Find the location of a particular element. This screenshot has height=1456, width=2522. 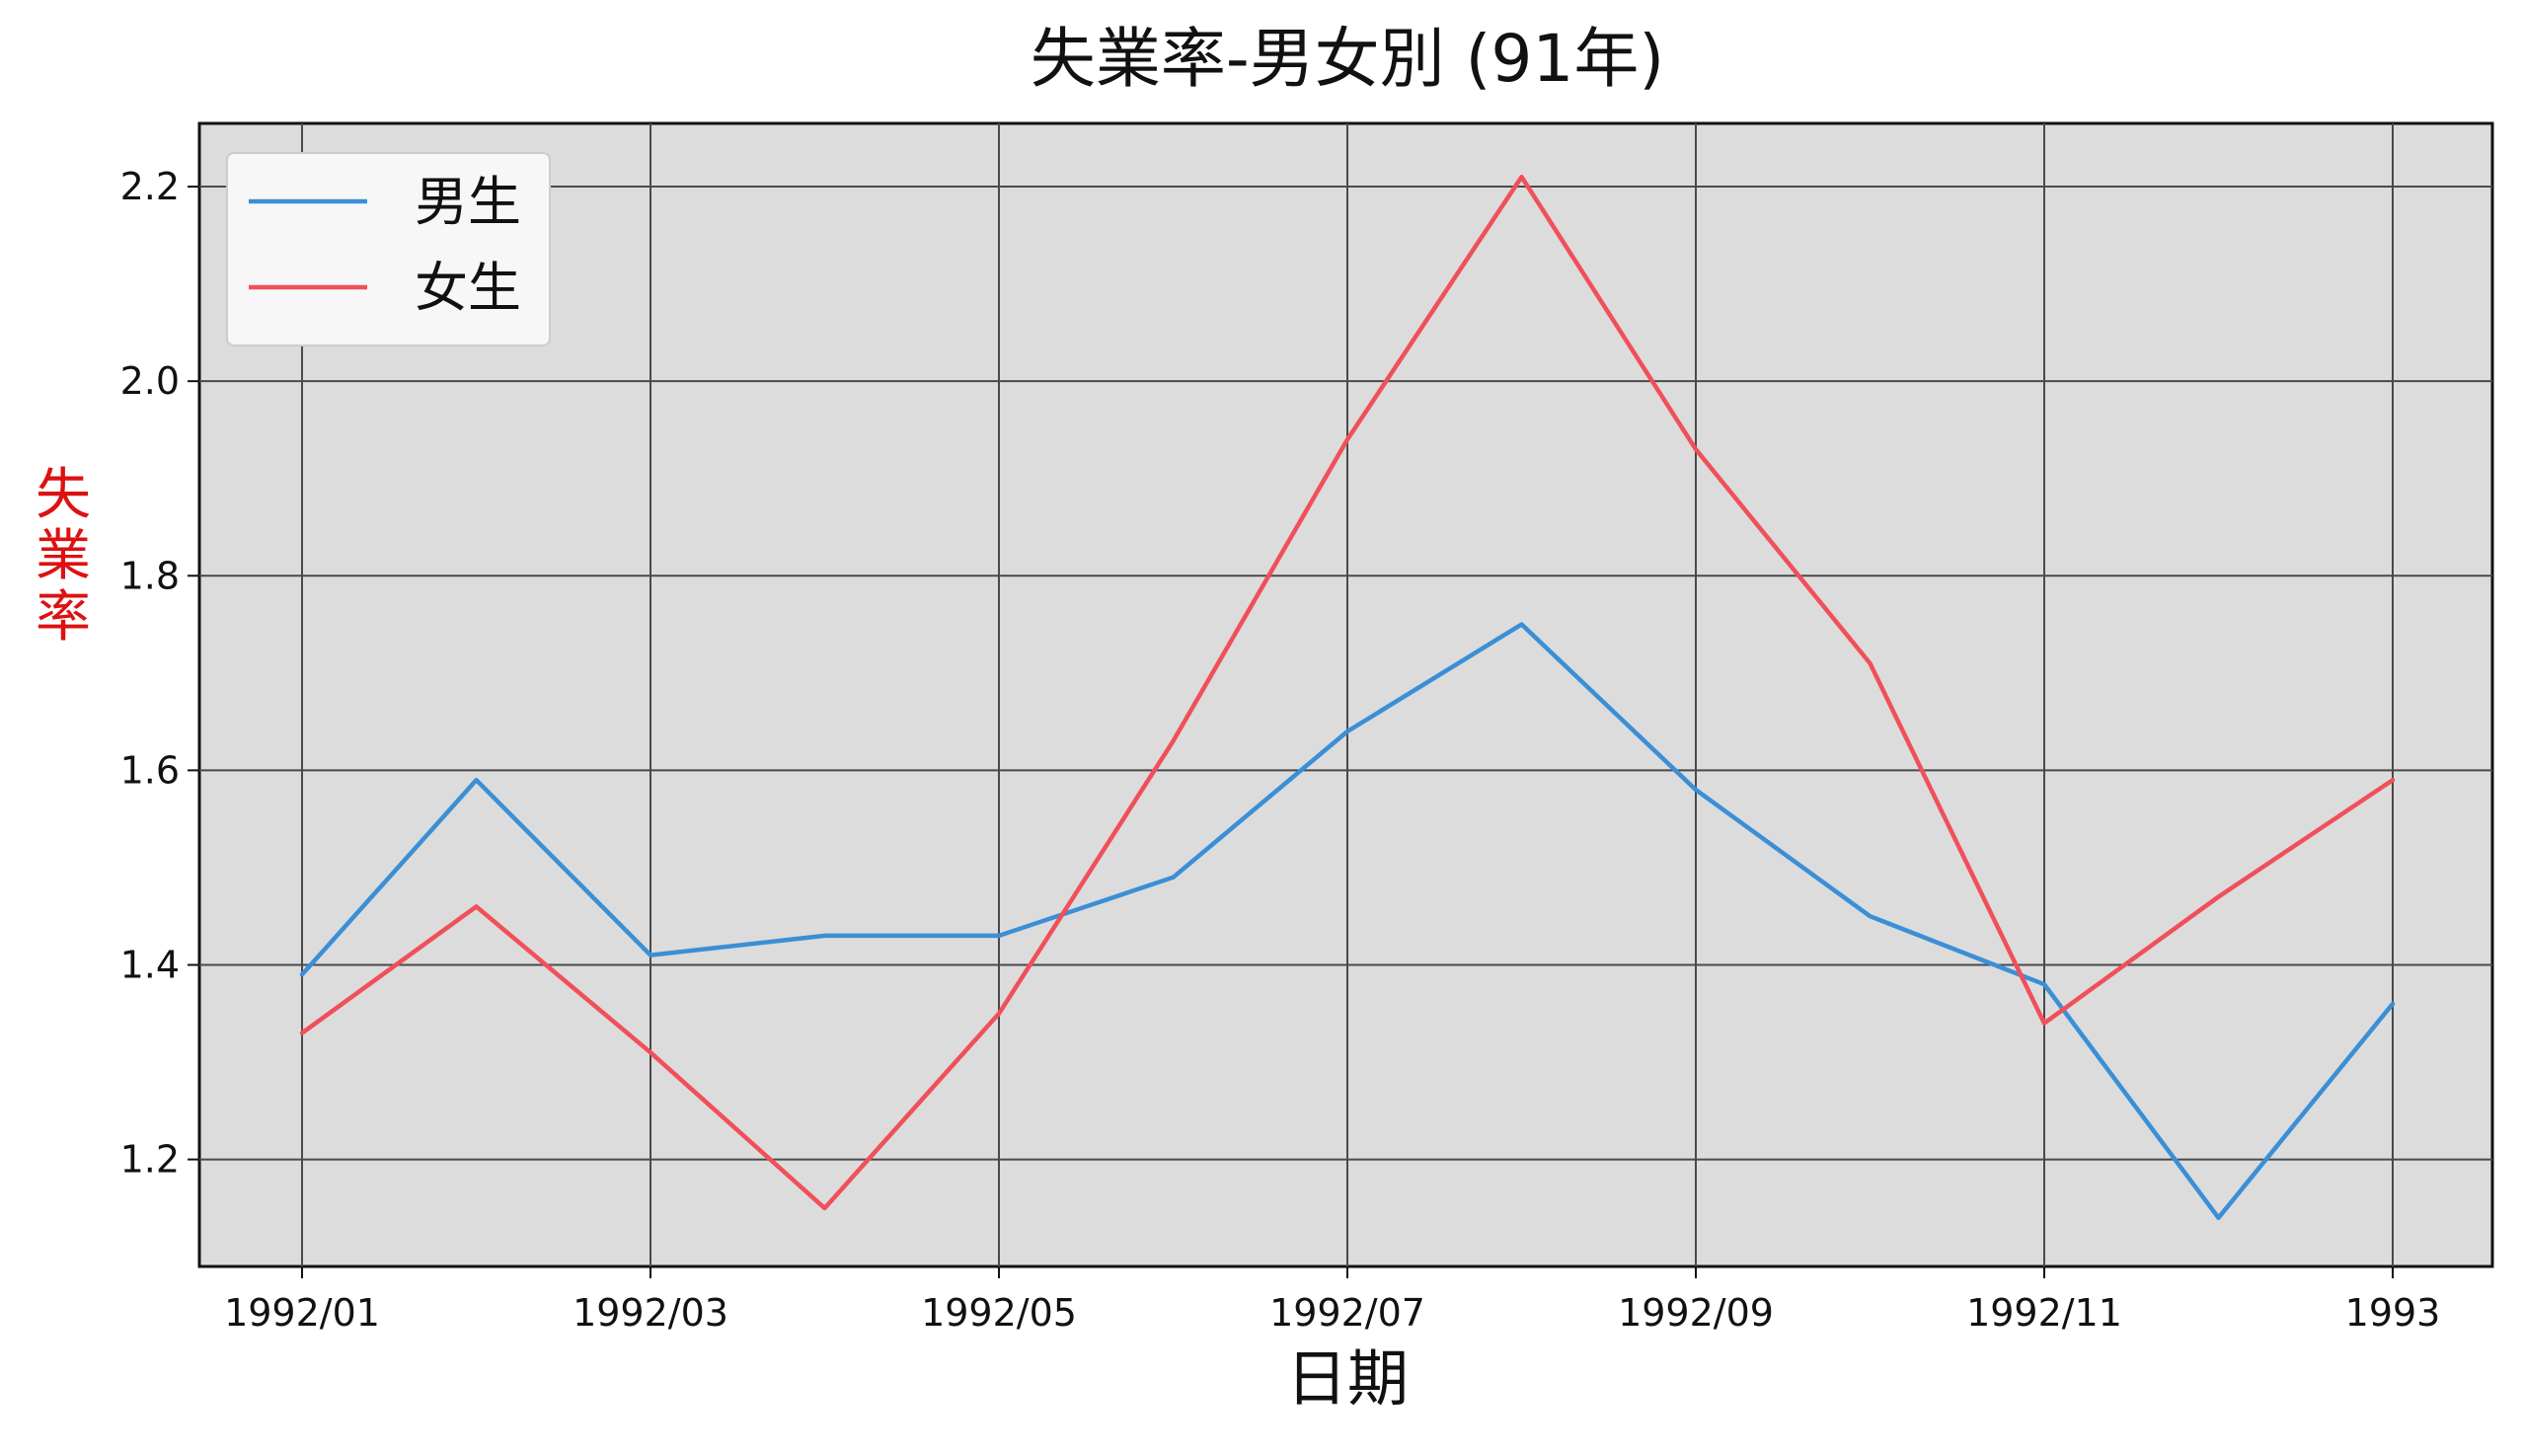

x-tick-label: 1992/05 is located at coordinates (999, 1313).